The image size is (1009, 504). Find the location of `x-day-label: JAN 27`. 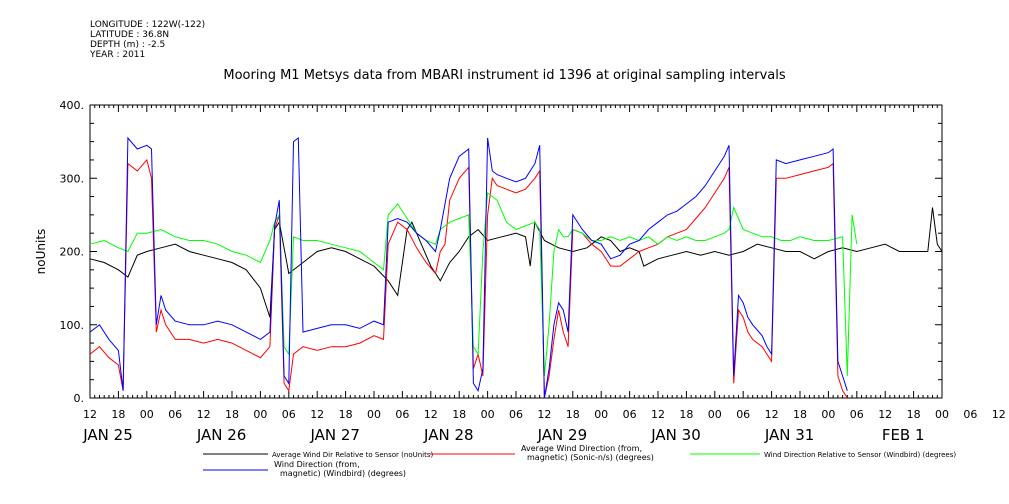

x-day-label: JAN 27 is located at coordinates (334, 435).